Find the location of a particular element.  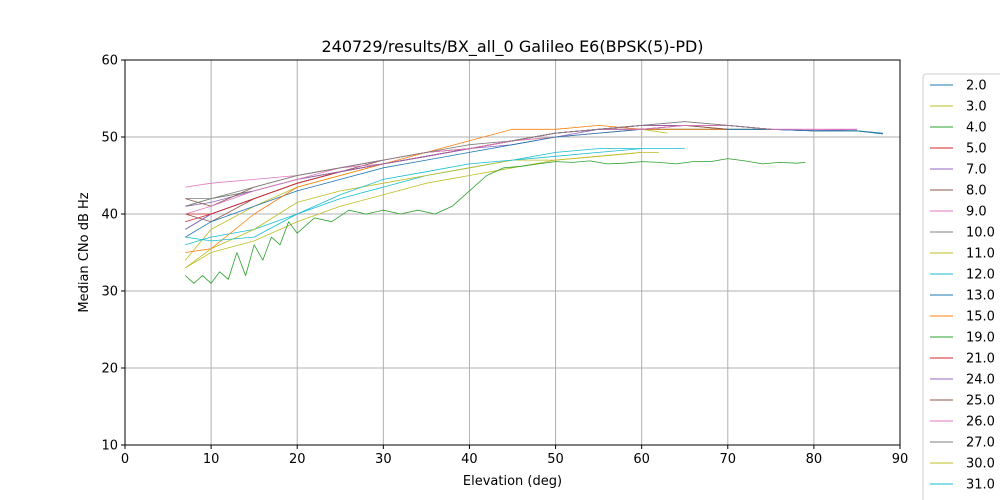

legend-entry: 26.0 is located at coordinates (980, 422).